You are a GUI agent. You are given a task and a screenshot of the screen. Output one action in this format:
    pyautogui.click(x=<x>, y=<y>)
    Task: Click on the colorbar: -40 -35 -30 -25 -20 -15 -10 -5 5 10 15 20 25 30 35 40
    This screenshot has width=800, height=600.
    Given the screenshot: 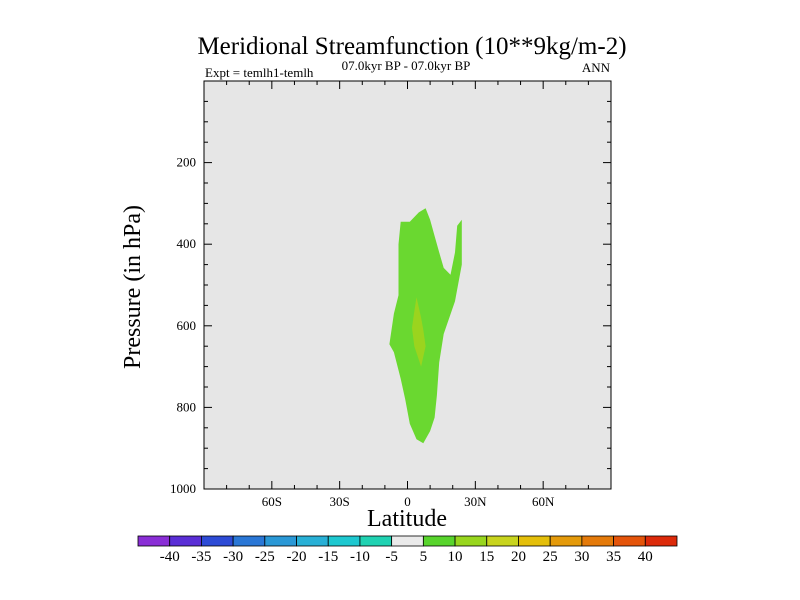 What is the action you would take?
    pyautogui.click(x=407, y=550)
    